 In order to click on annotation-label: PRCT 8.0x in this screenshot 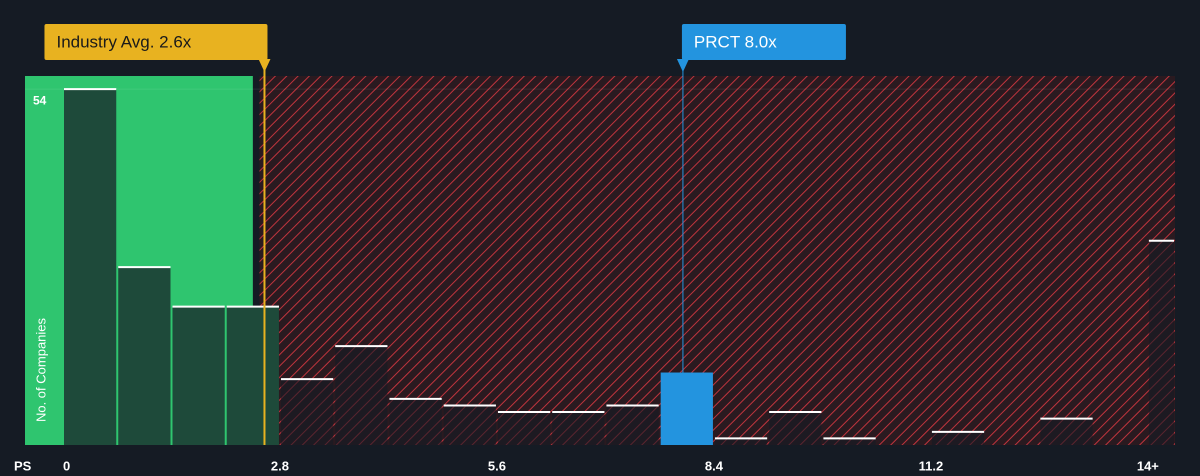, I will do `click(735, 41)`.